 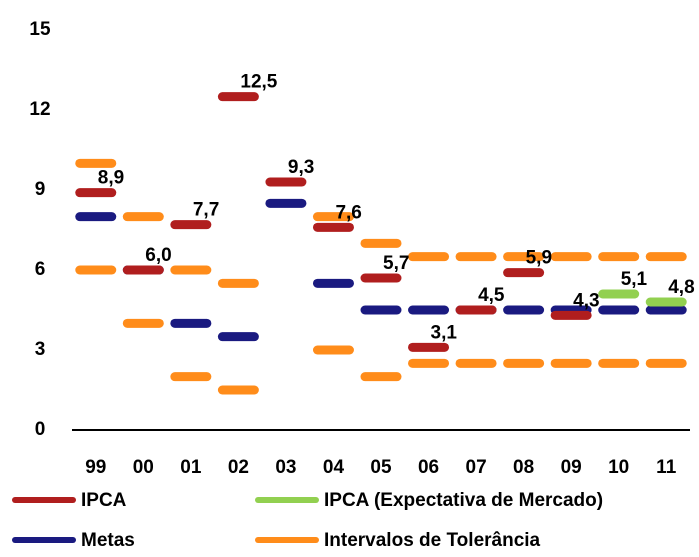 What do you see at coordinates (40, 269) in the screenshot?
I see `y-tick-label: 6` at bounding box center [40, 269].